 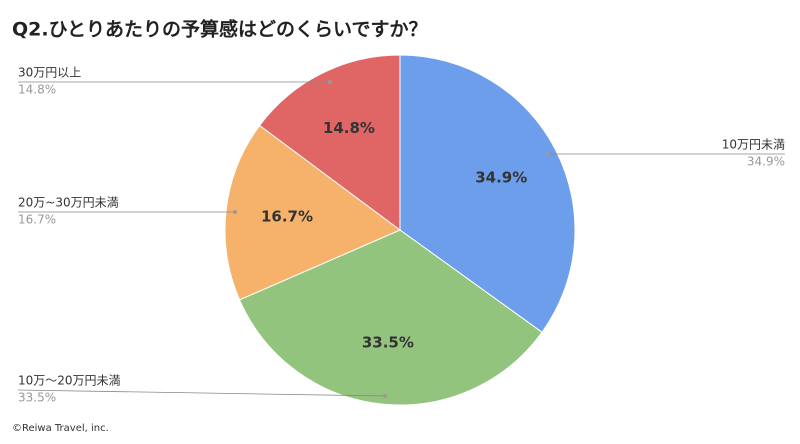 I want to click on legend-label: 10万円未満, so click(x=753, y=145).